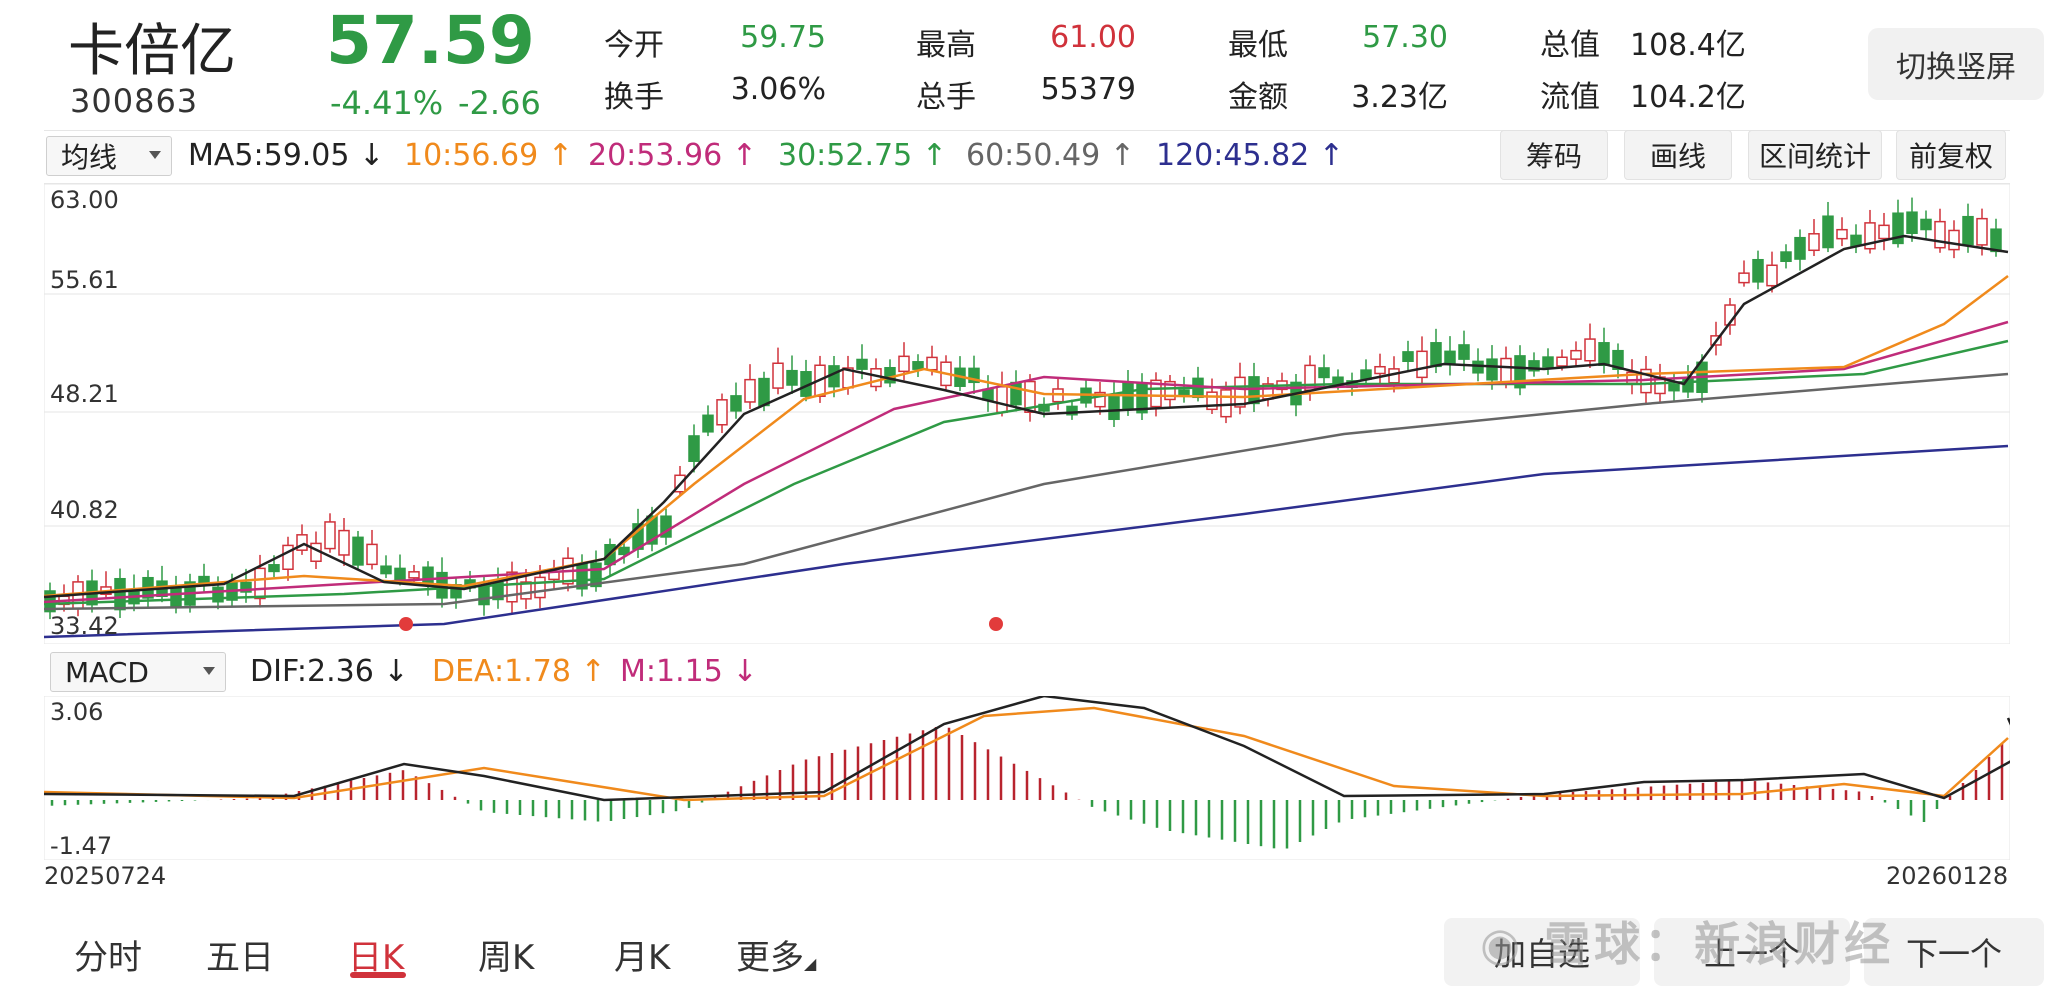 The image size is (2048, 1006). What do you see at coordinates (1752, 952) in the screenshot?
I see `previous-stock-button: 上一个` at bounding box center [1752, 952].